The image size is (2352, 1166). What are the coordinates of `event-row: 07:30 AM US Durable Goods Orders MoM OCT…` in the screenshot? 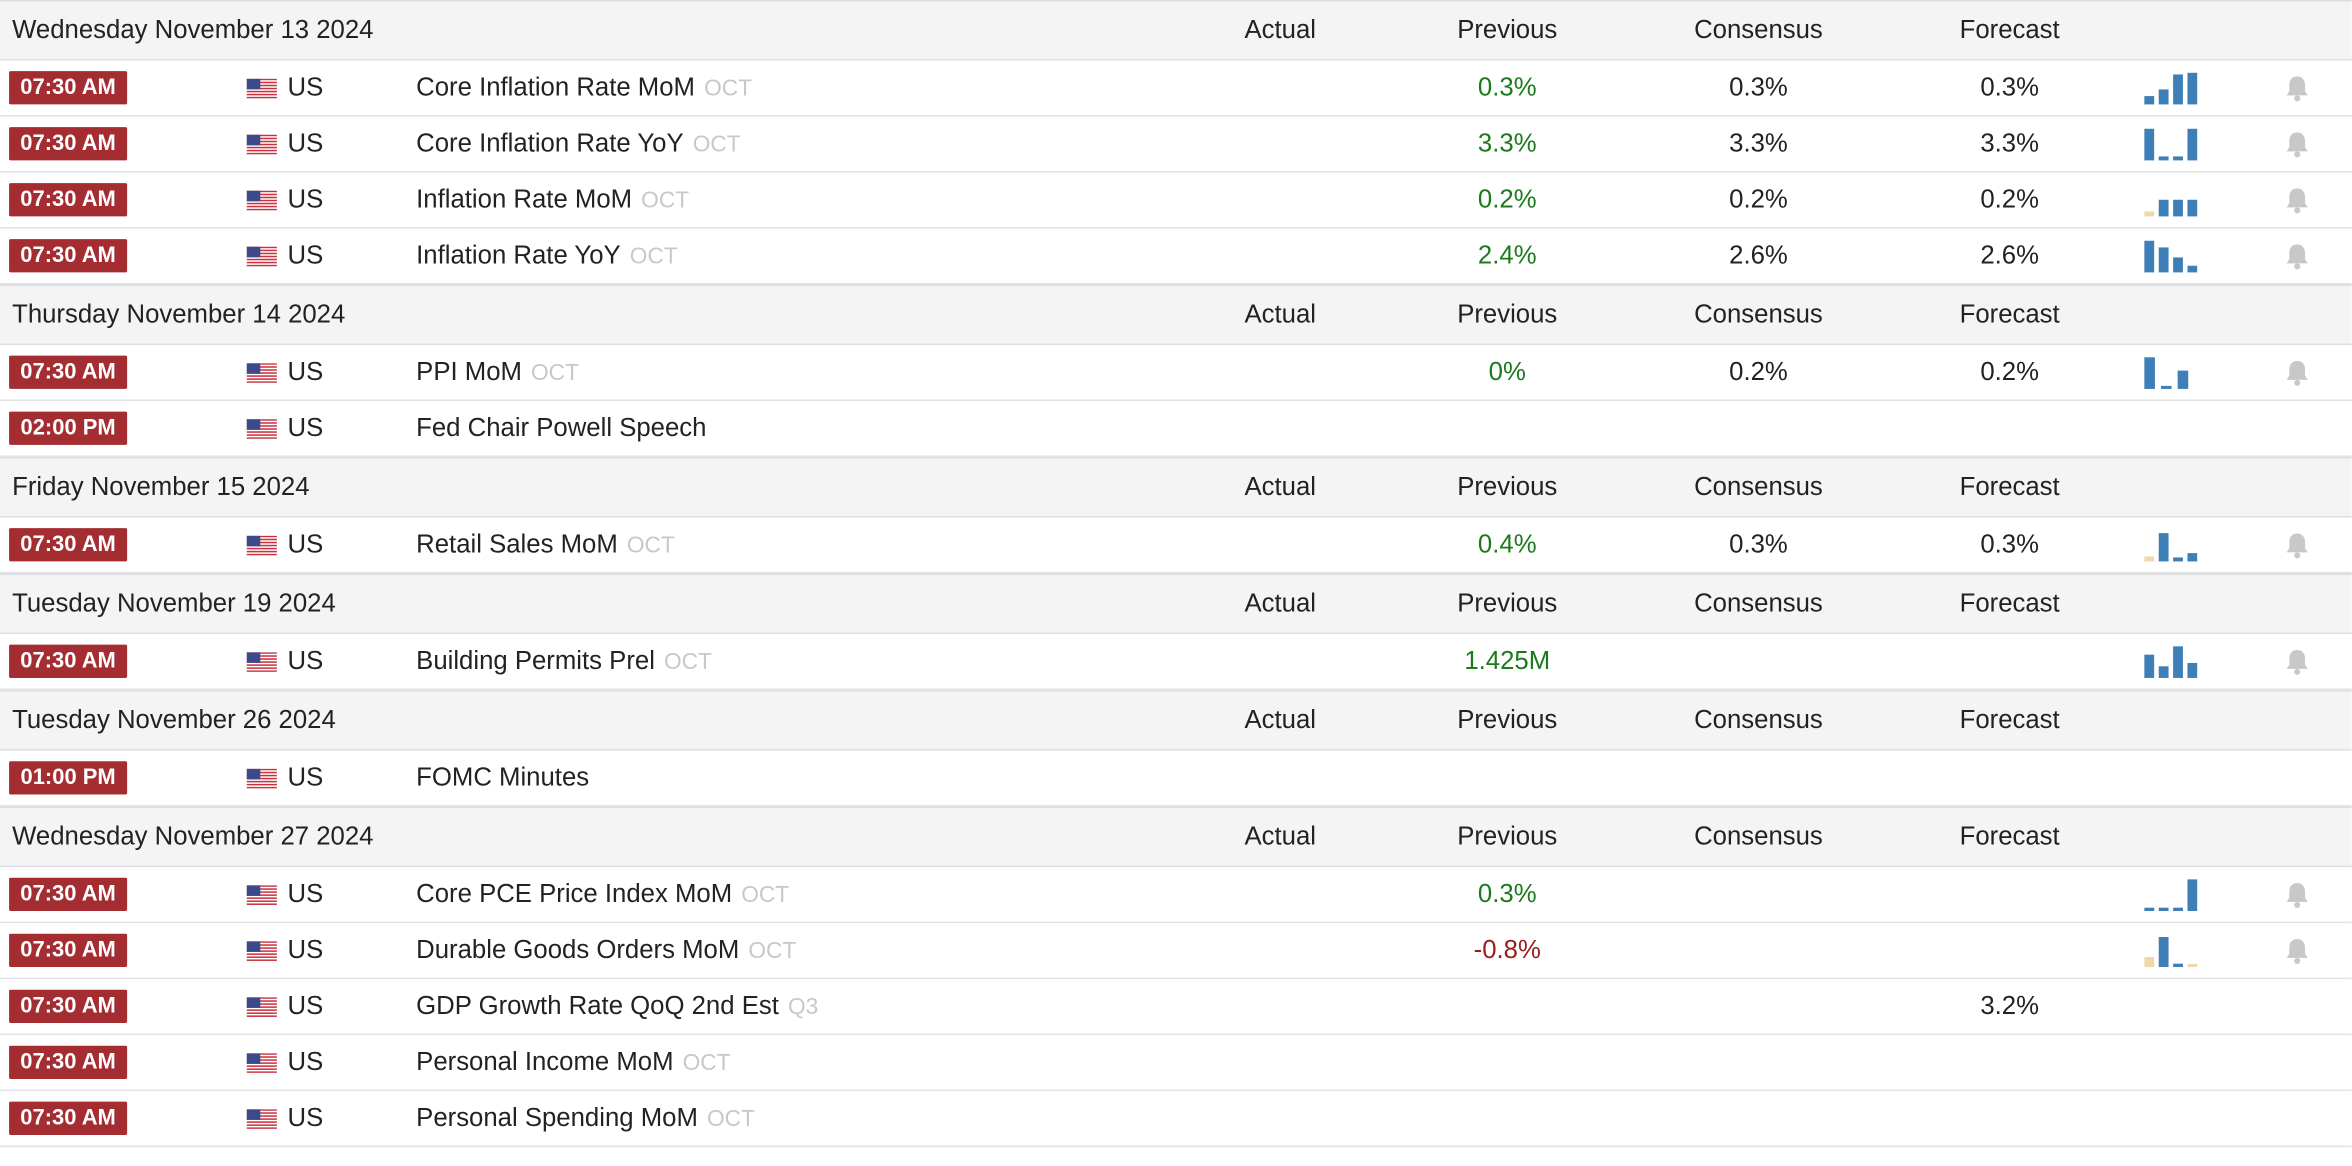 It's located at (1176, 951).